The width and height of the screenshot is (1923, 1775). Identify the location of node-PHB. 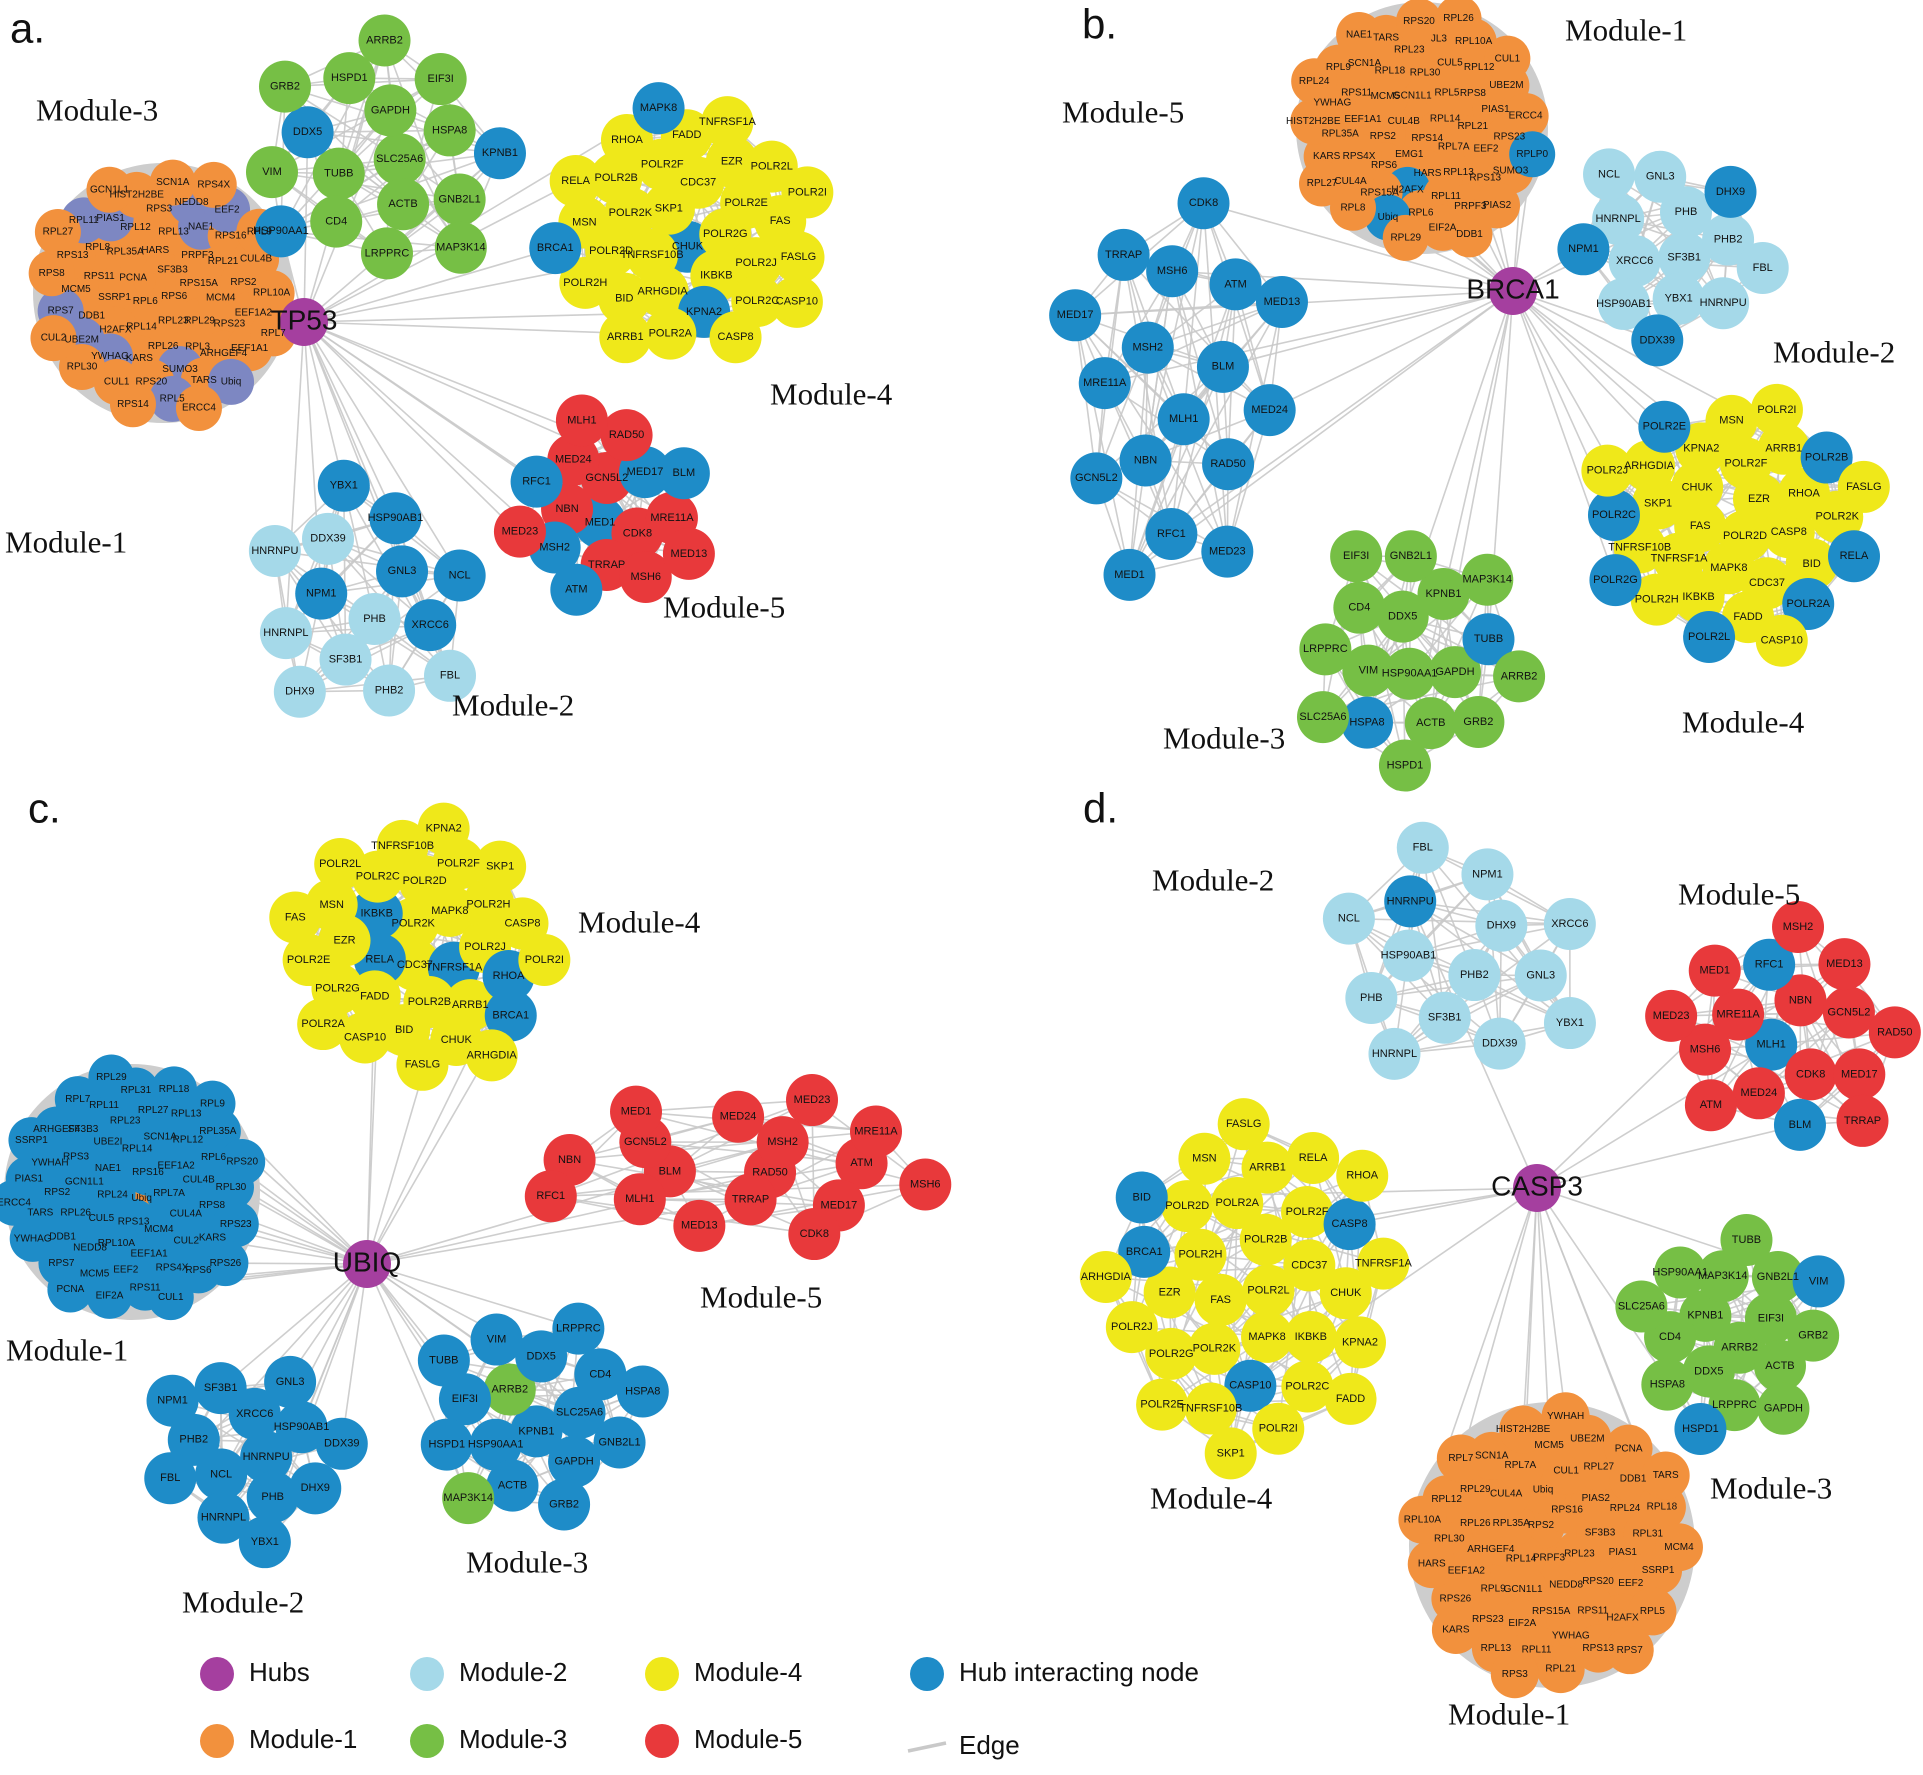
(272, 1496).